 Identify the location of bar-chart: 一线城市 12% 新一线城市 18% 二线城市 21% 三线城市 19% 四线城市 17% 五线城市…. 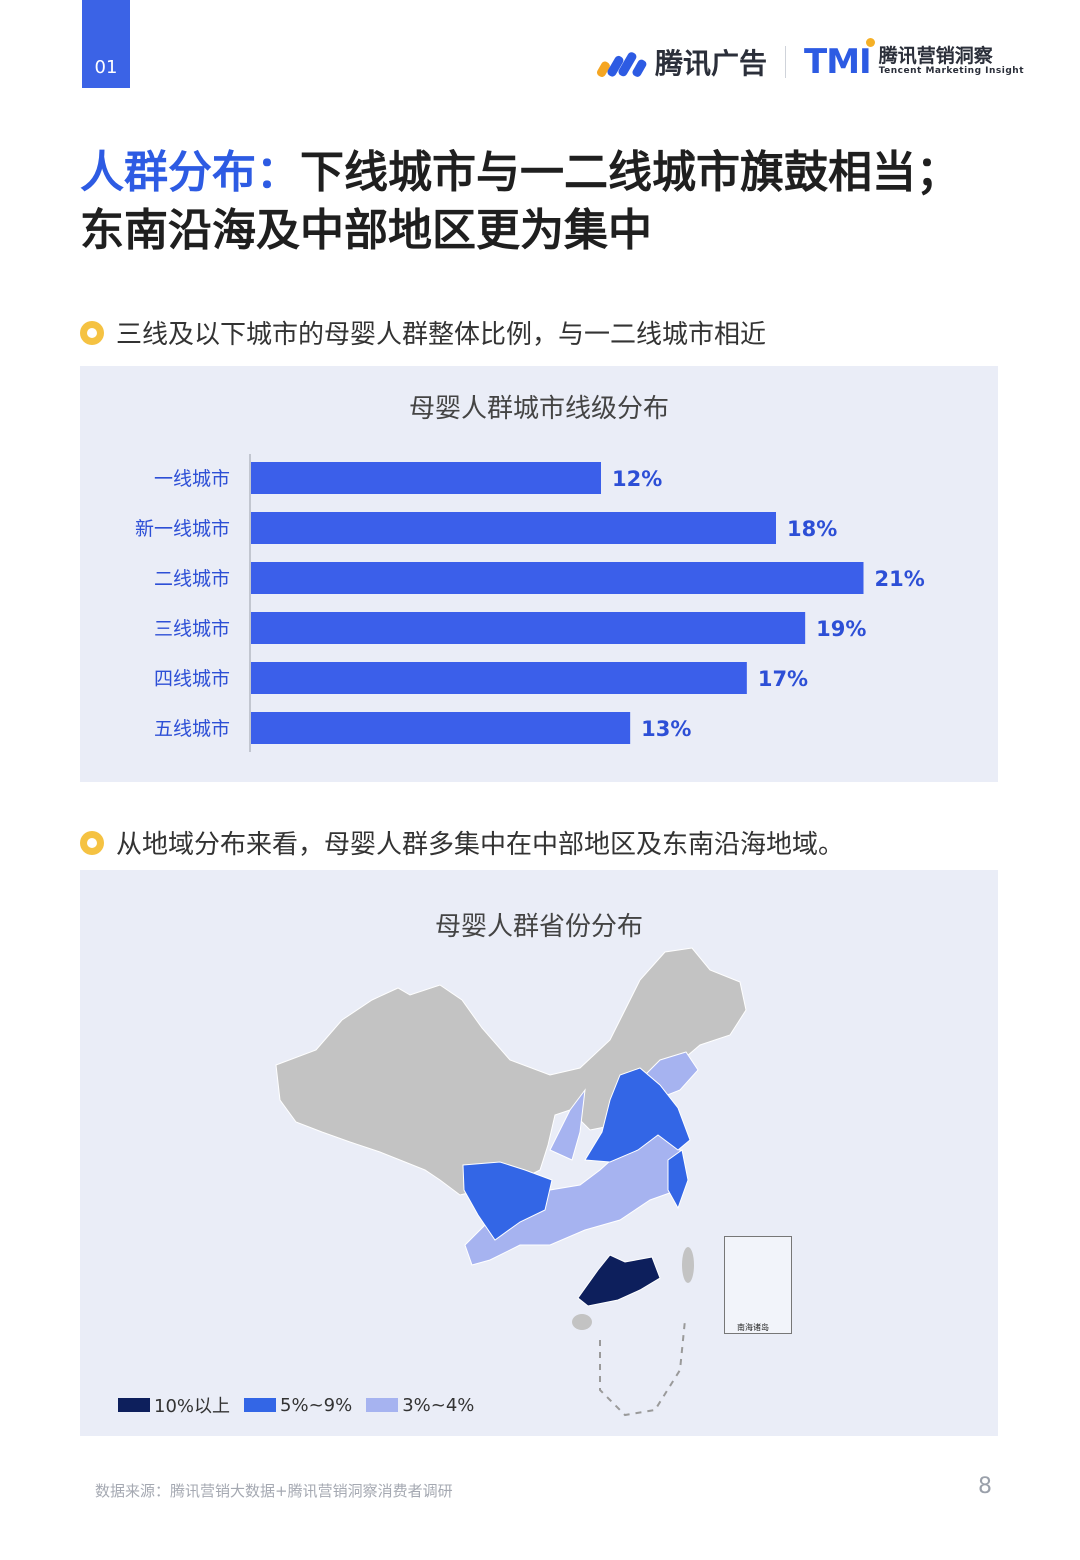
(530, 603).